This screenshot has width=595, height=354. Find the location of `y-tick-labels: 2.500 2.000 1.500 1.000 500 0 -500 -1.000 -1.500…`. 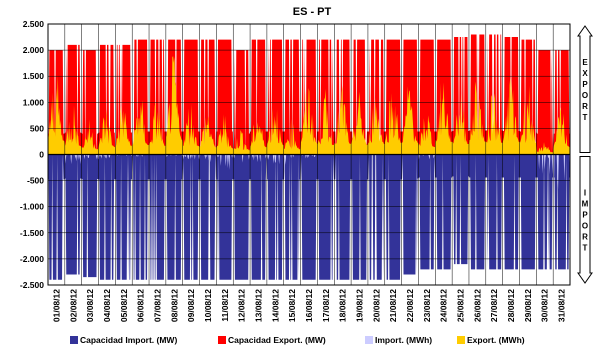

y-tick-labels: 2.500 2.000 1.500 1.000 500 0 -500 -1.000 -1.500… is located at coordinates (32, 154).